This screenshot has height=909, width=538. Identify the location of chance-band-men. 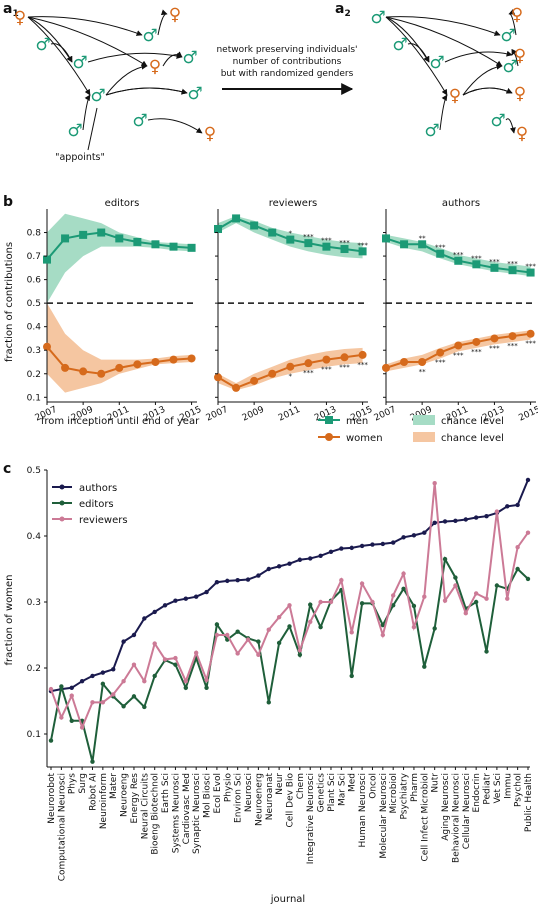
(119, 258).